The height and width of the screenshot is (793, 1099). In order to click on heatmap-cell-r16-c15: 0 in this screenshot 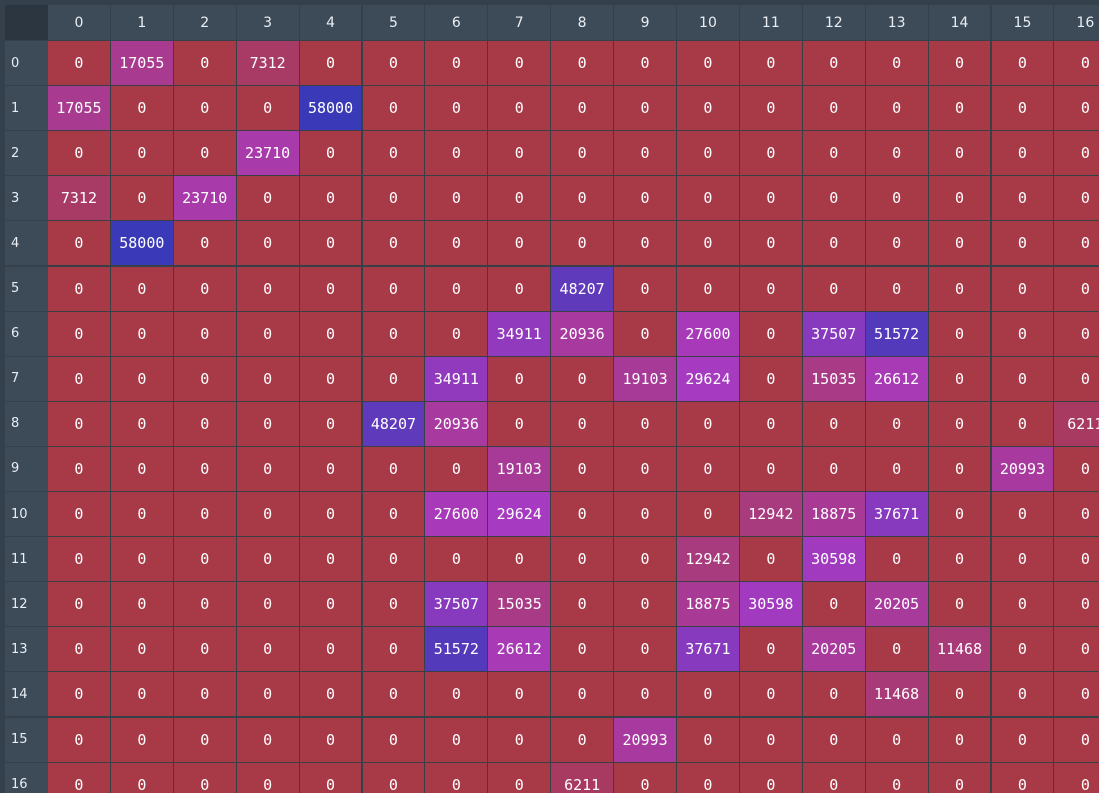, I will do `click(1023, 777)`.